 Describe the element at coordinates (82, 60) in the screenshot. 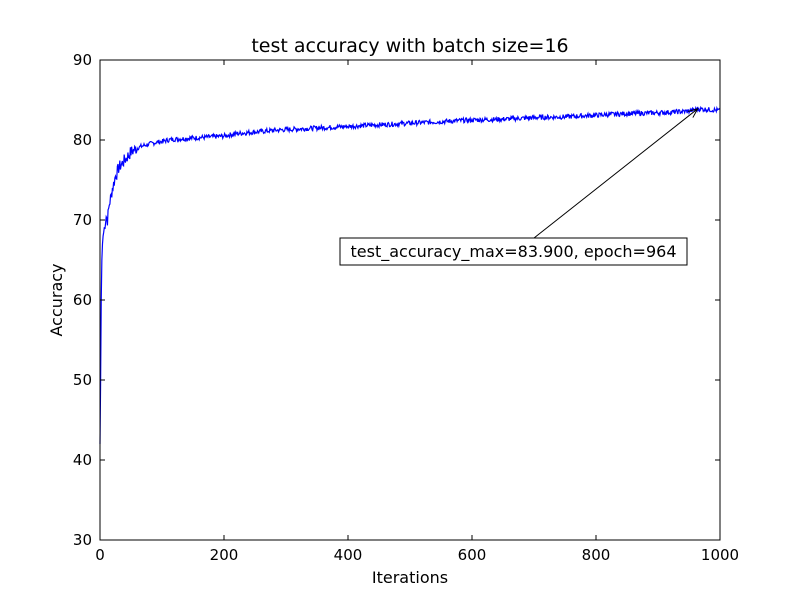

I see `y-tick-label: 90` at that location.